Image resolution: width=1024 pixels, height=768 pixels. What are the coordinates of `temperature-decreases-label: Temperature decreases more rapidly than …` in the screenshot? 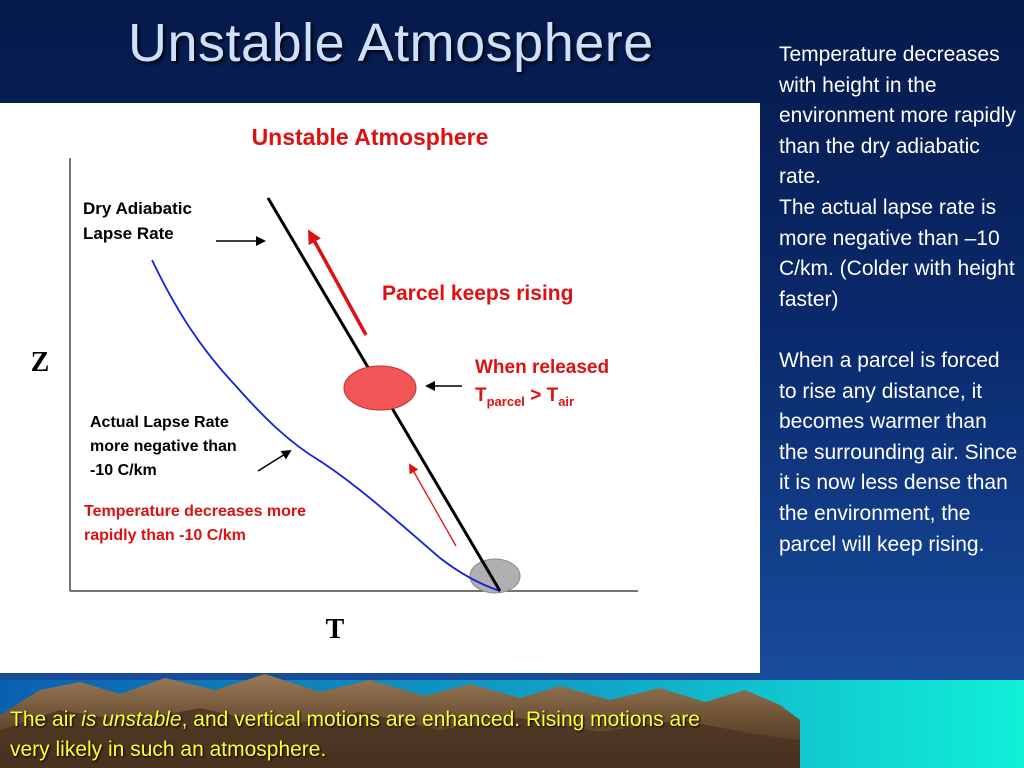 It's located at (197, 523).